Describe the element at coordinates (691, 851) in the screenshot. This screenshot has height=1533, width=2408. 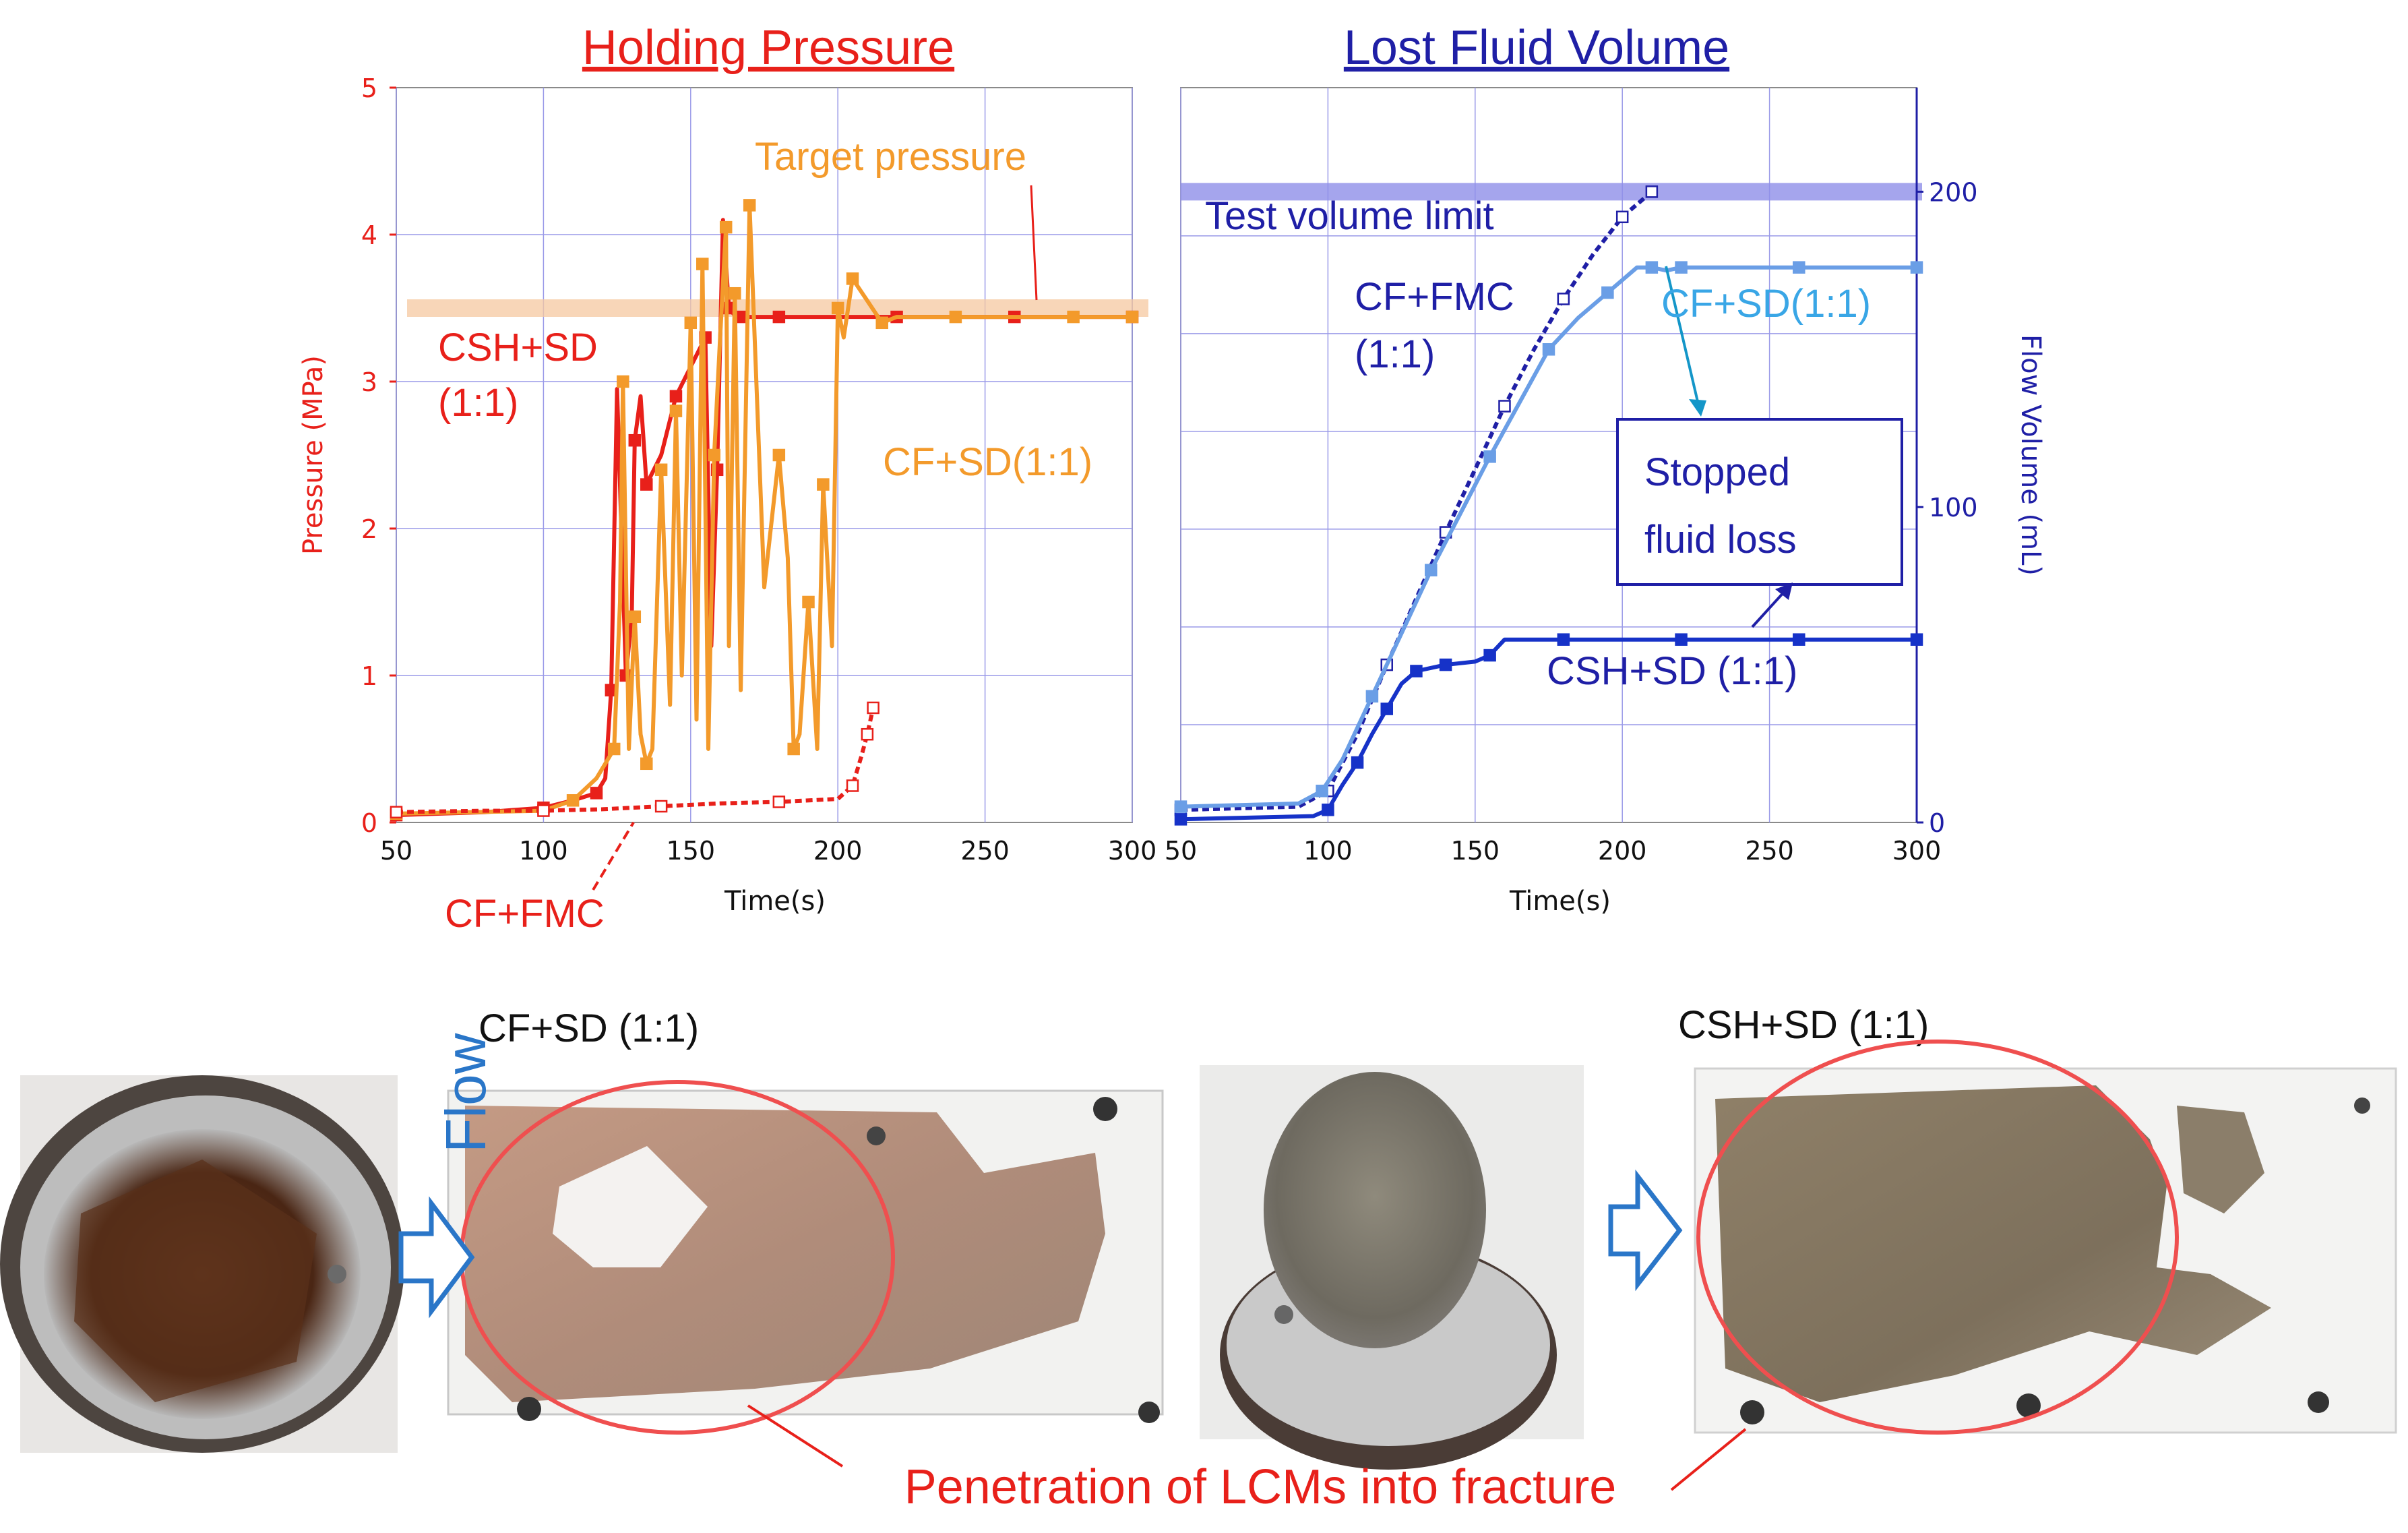
I see `p-x-tick: 150` at that location.